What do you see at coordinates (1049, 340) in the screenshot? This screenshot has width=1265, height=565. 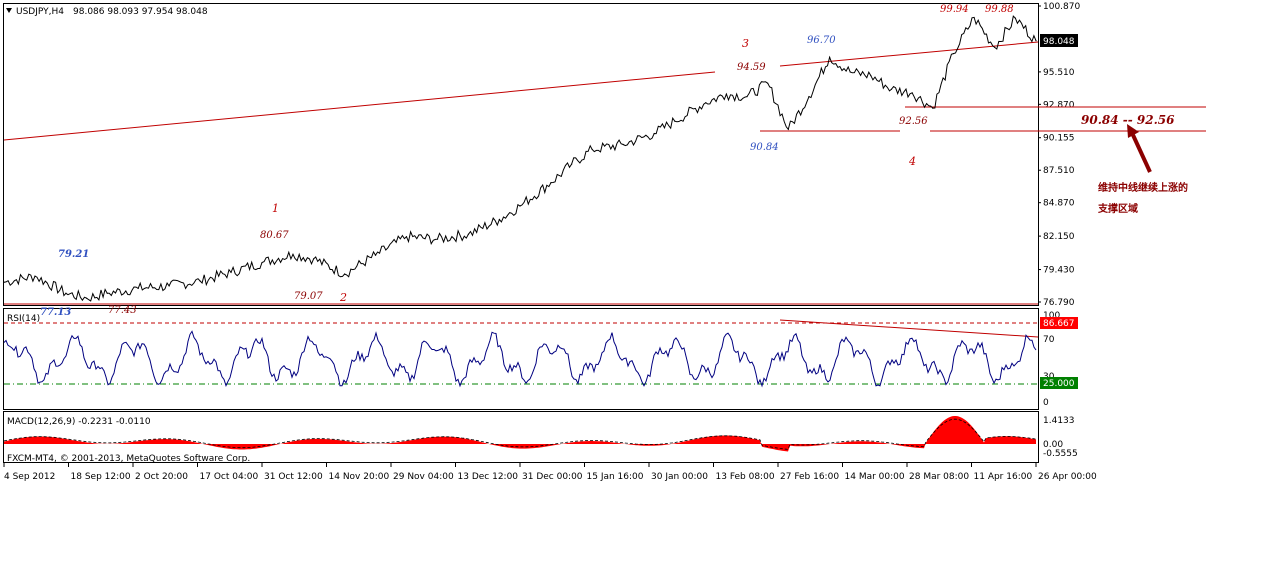 I see `rsi-tick-70: 70` at bounding box center [1049, 340].